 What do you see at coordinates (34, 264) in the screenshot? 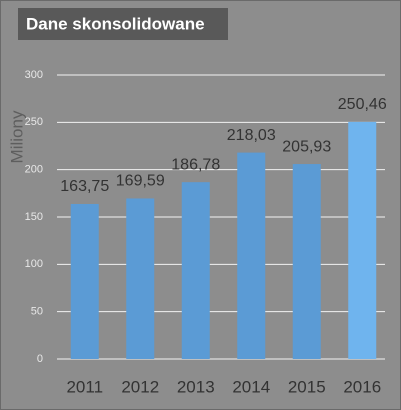
I see `y-tick-label: 100` at bounding box center [34, 264].